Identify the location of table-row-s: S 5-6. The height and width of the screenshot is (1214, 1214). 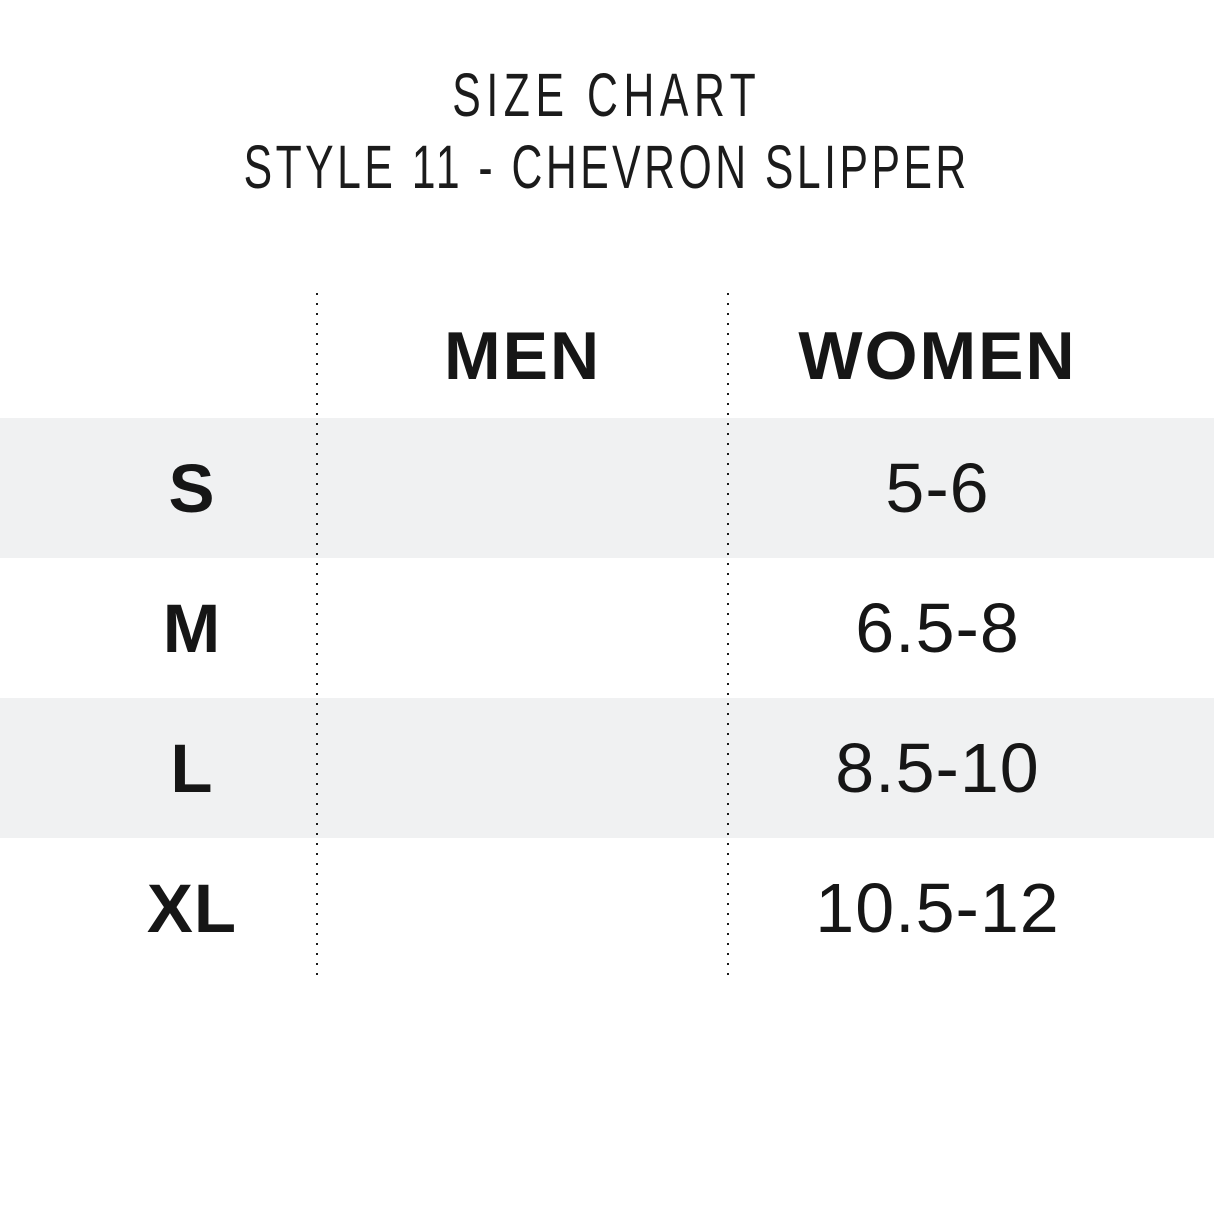
(607, 488).